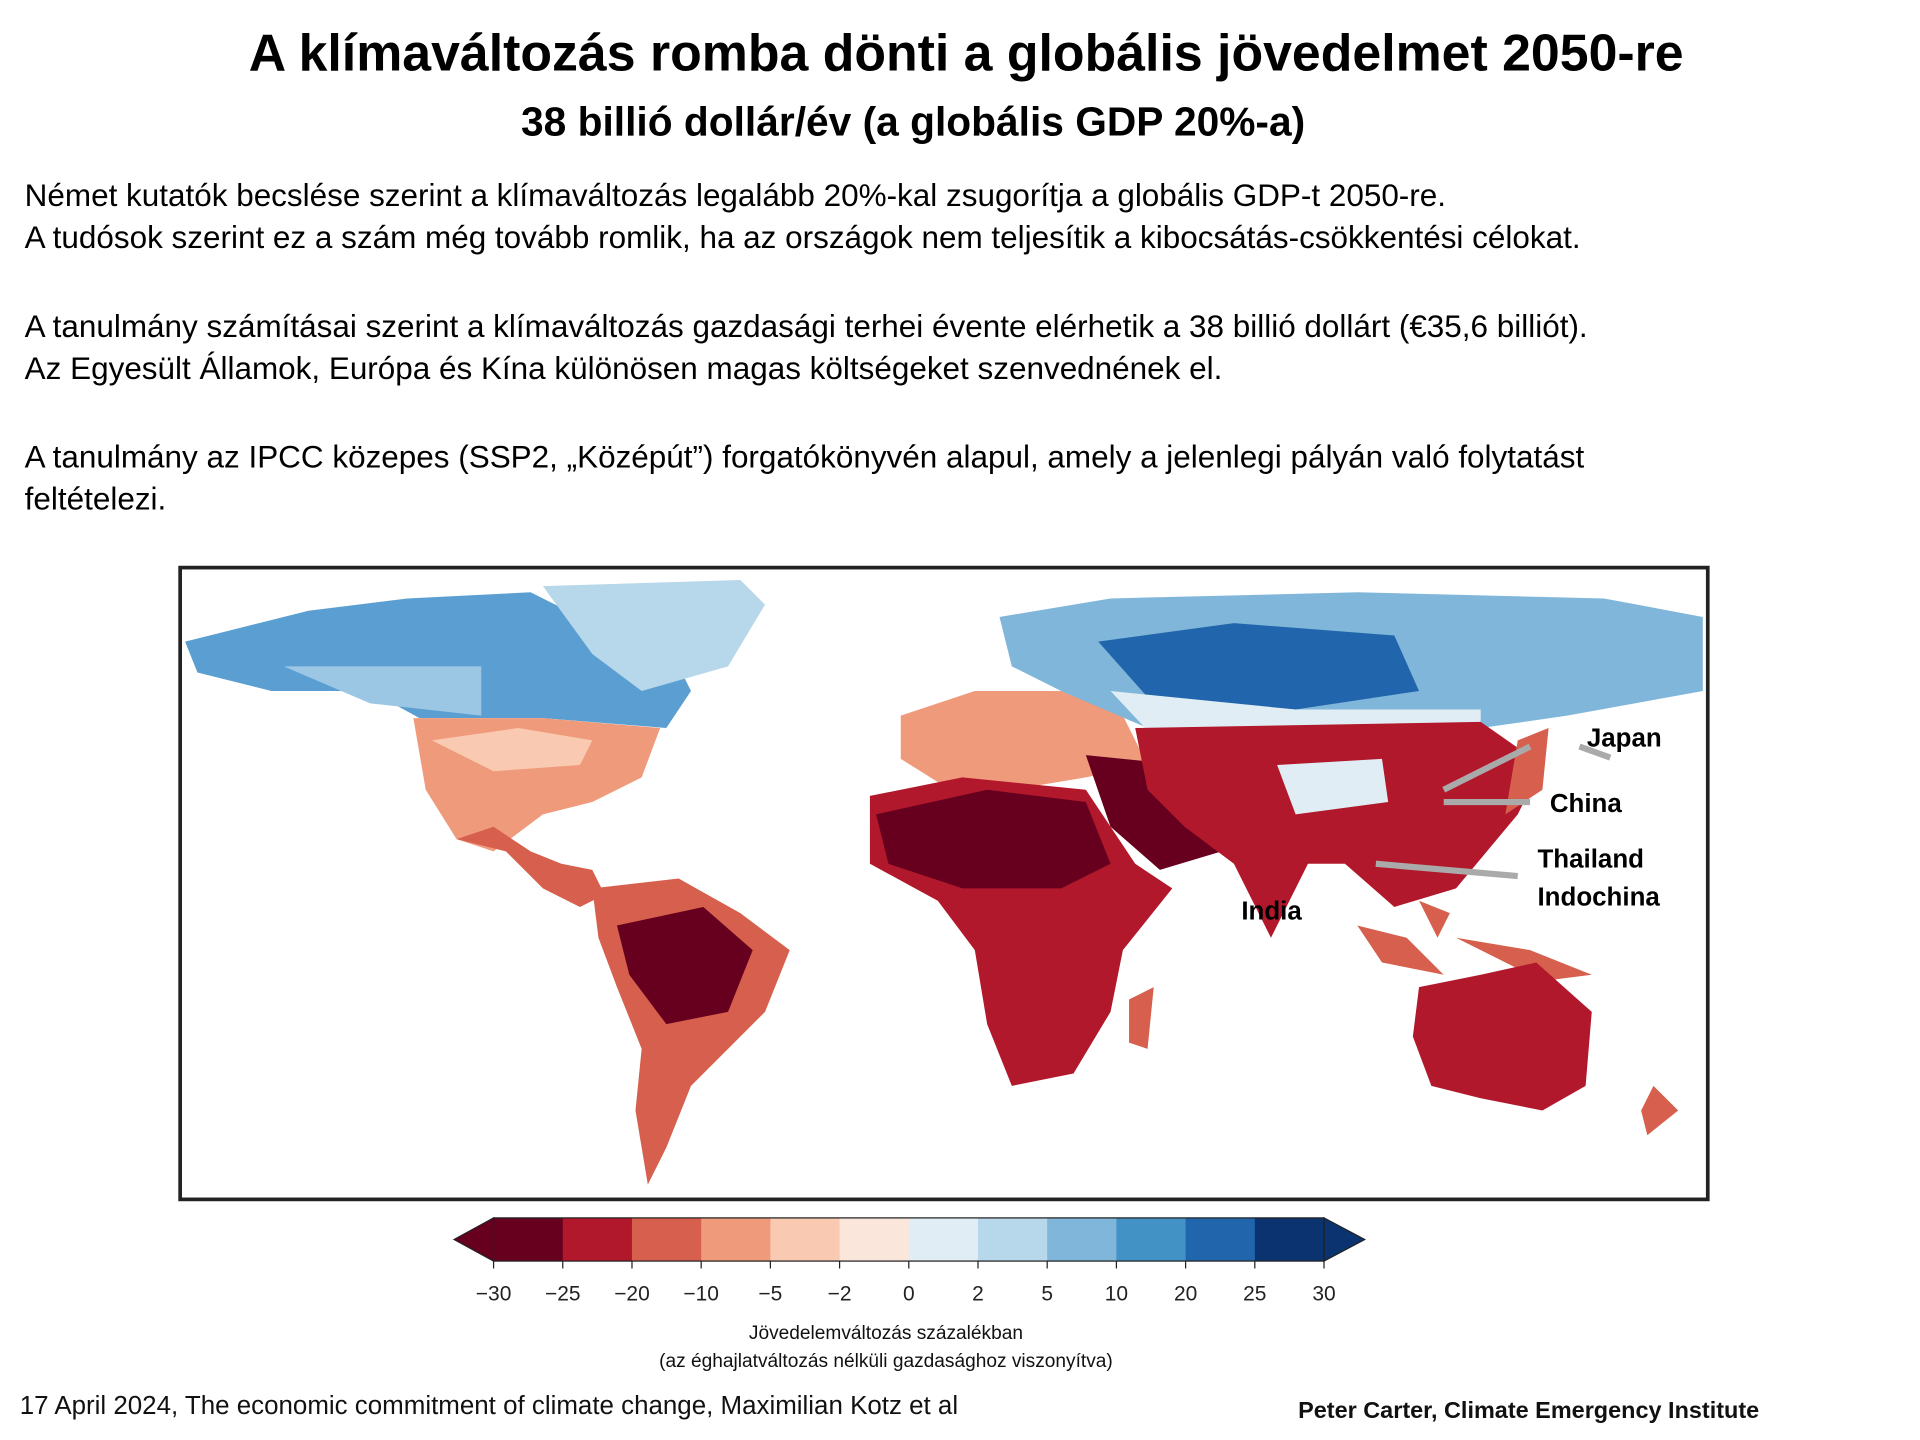  What do you see at coordinates (1624, 739) in the screenshot?
I see `map-label: Japan` at bounding box center [1624, 739].